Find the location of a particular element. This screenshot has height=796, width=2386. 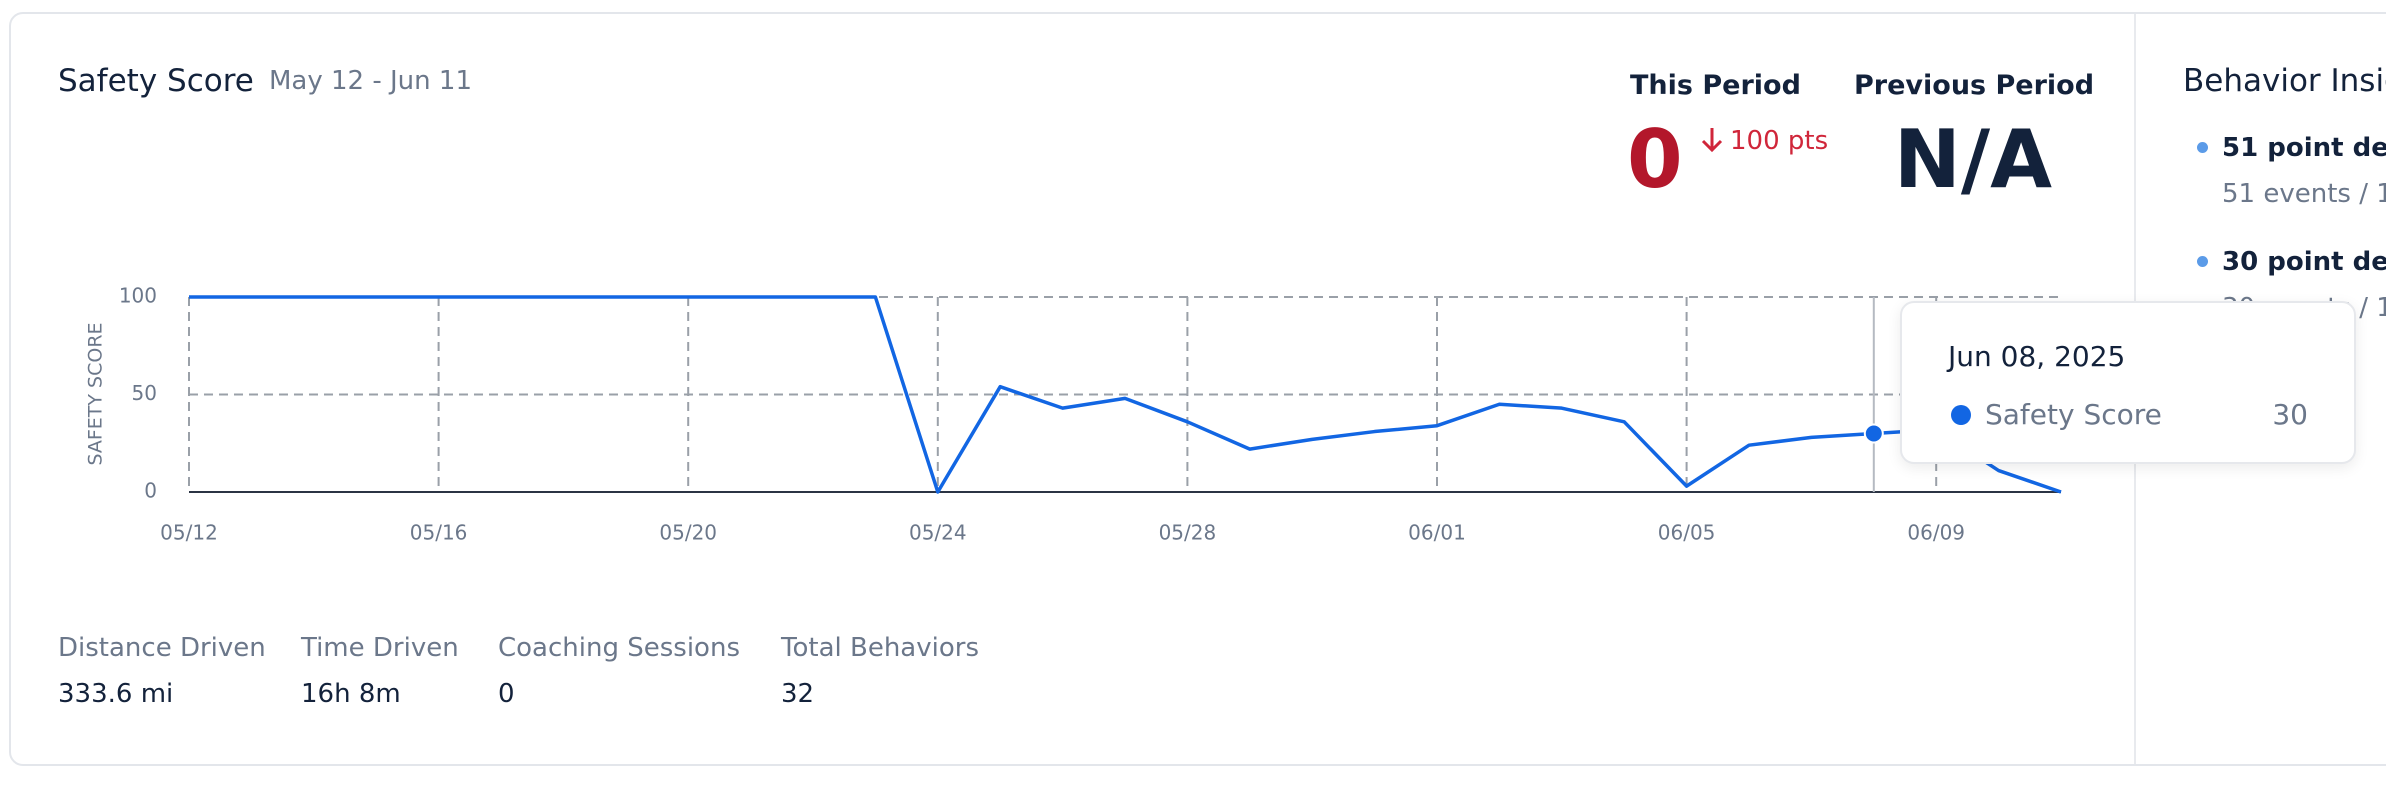

this-period-value: 0 is located at coordinates (1655, 159).